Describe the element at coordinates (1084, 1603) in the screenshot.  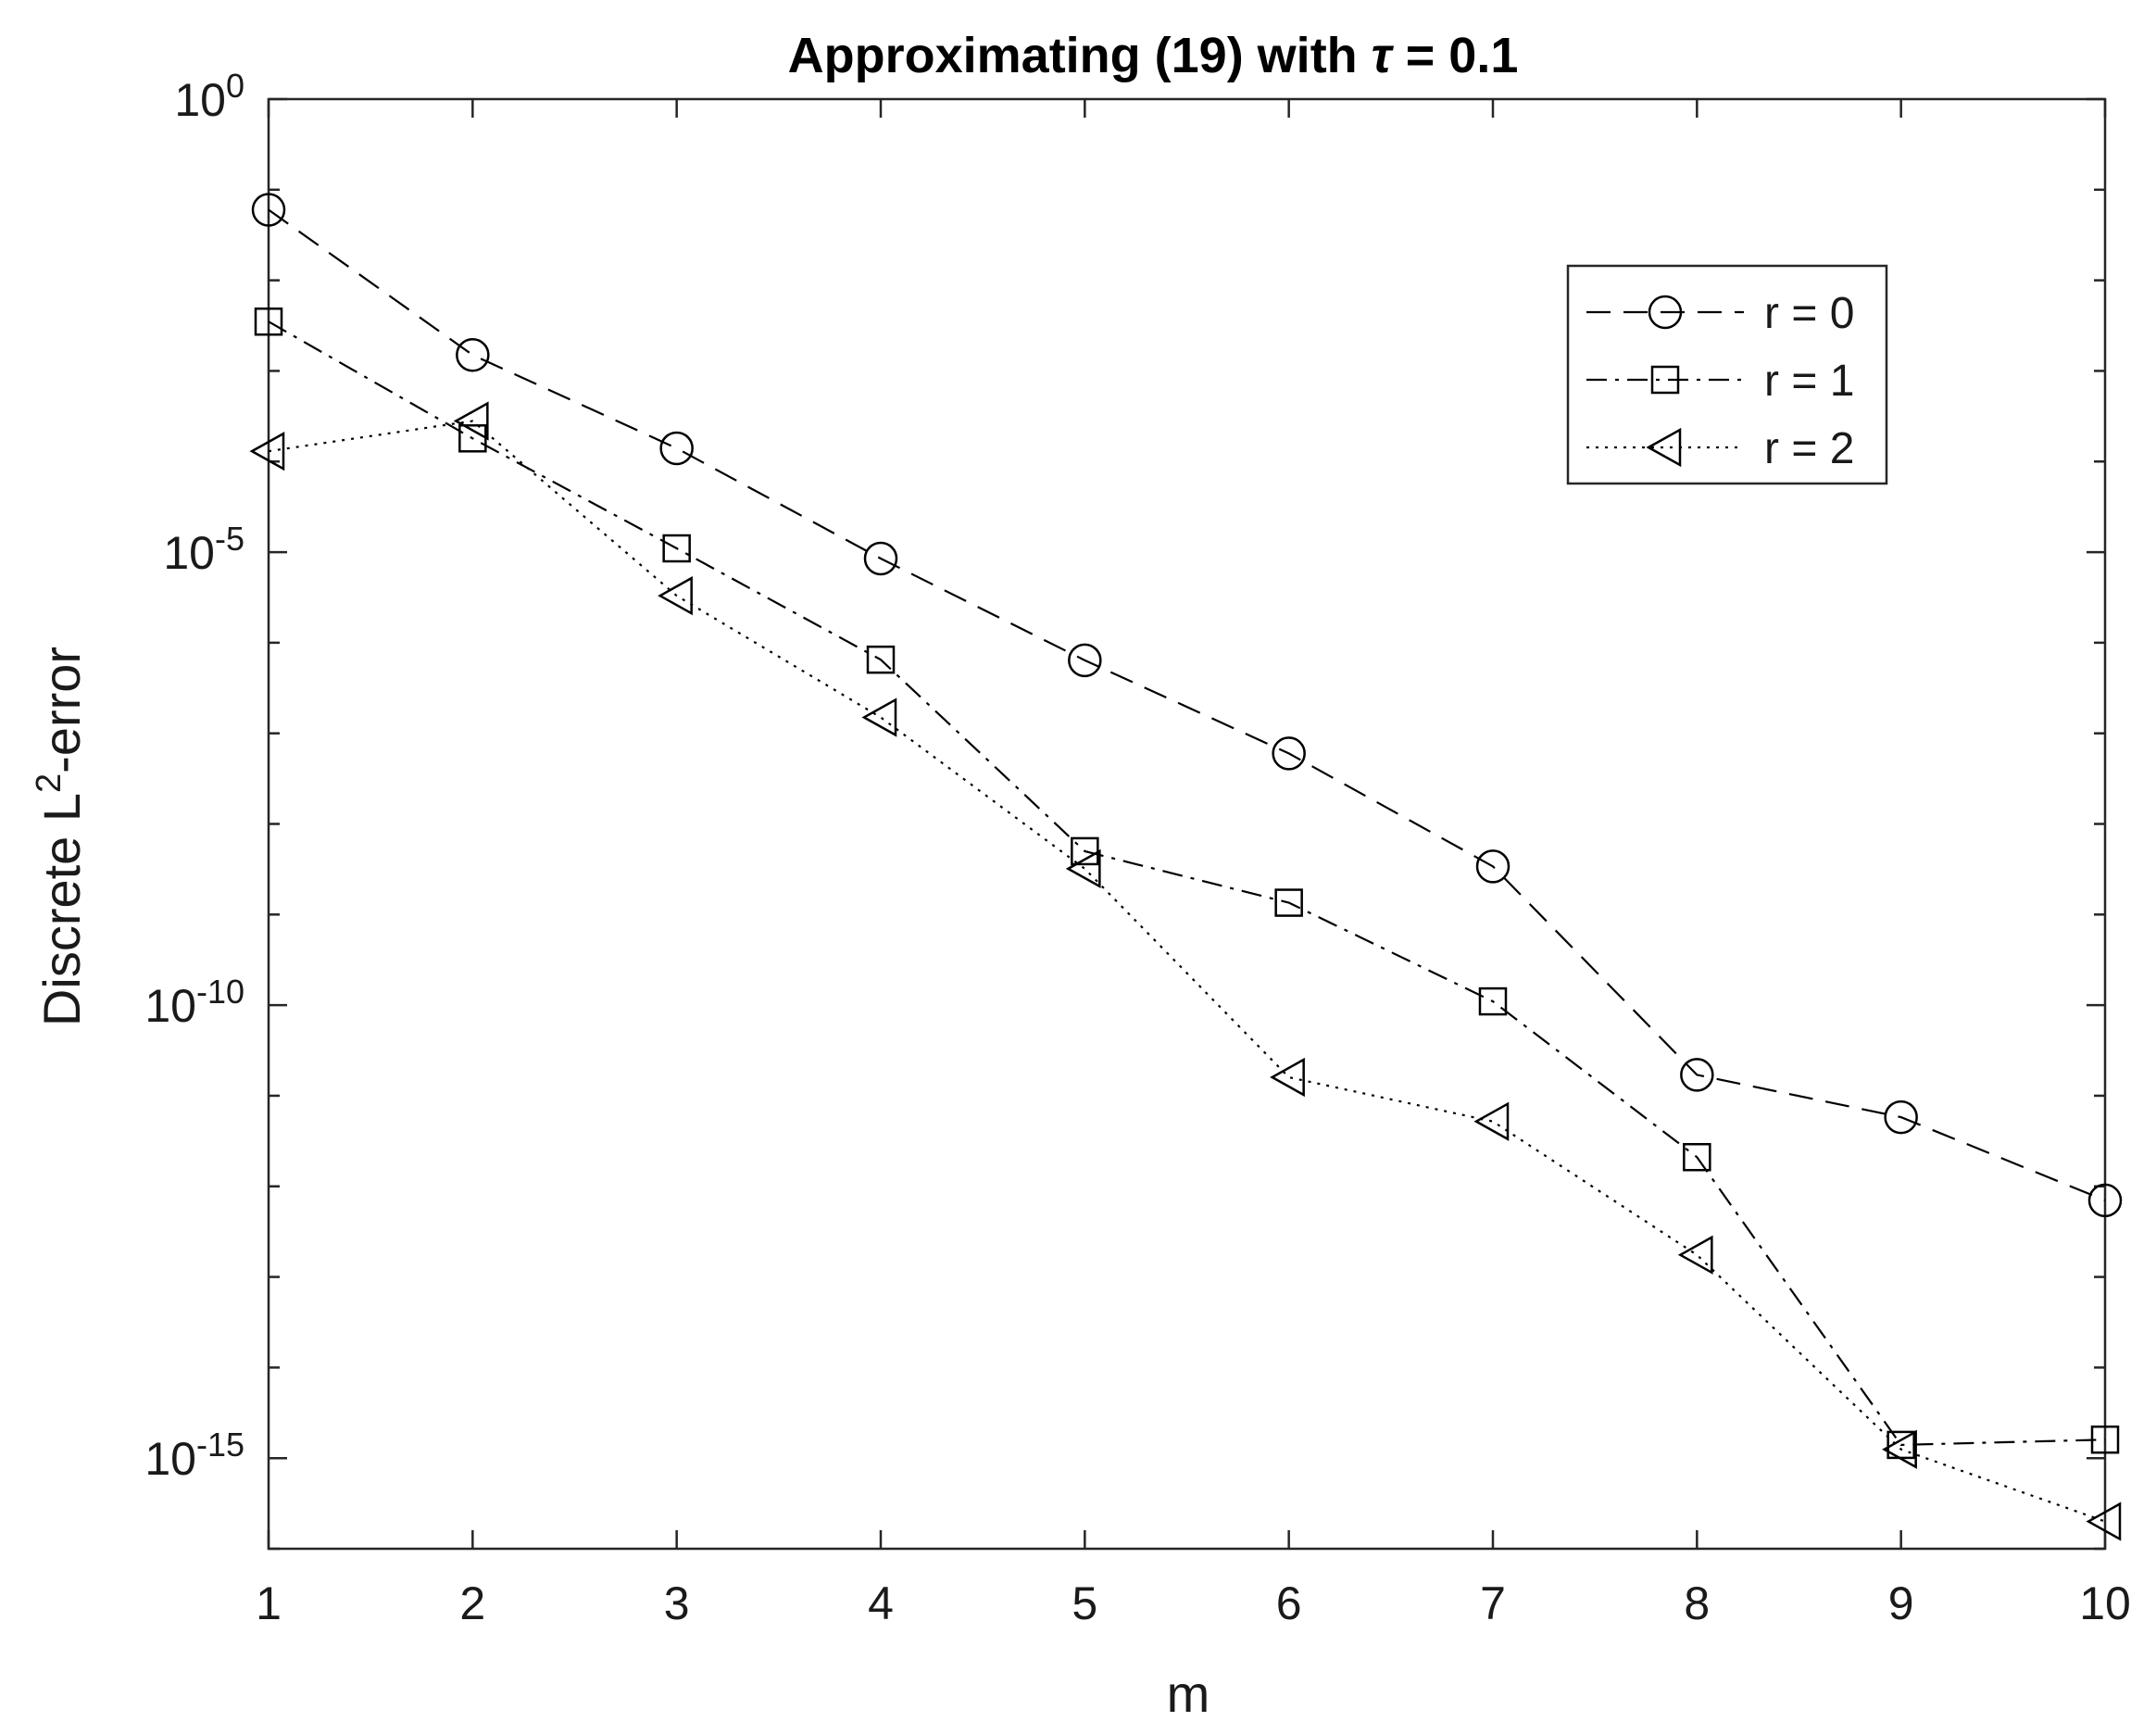
I see `x-tick-label: 5` at that location.